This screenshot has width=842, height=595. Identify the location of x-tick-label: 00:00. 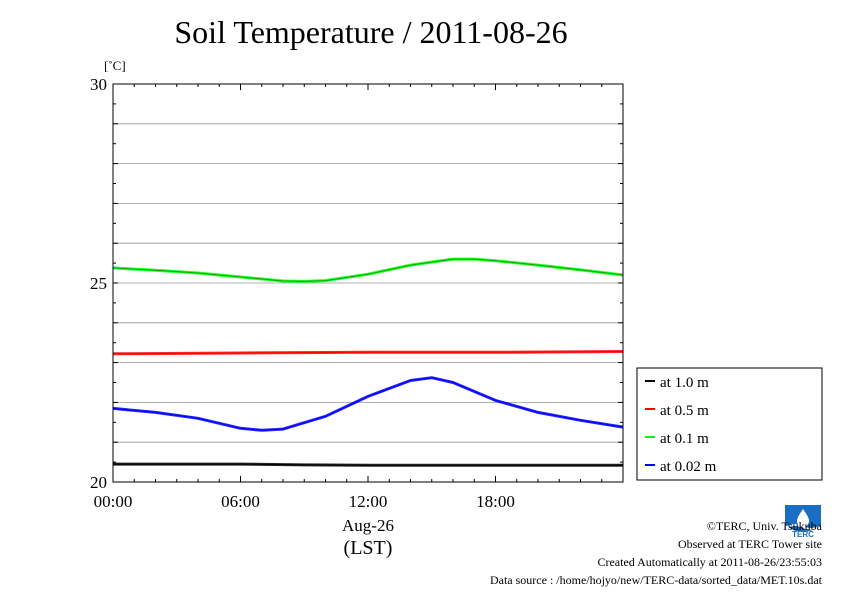
(113, 501).